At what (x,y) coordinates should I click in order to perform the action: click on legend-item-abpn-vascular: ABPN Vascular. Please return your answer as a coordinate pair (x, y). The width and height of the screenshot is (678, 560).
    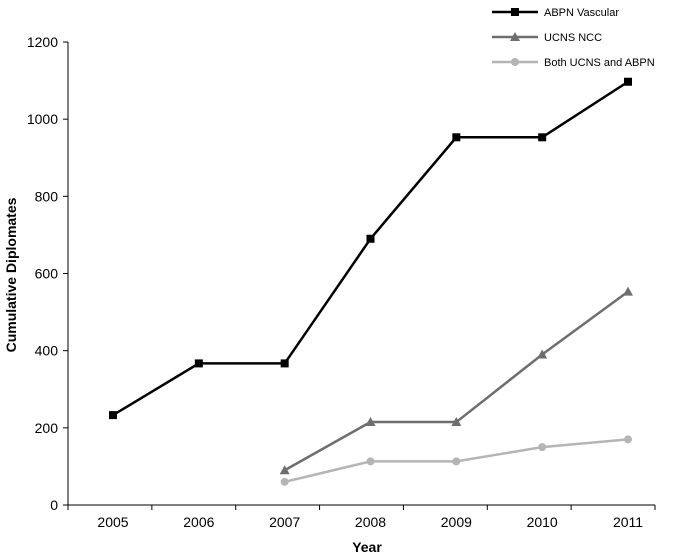
    Looking at the image, I should click on (555, 13).